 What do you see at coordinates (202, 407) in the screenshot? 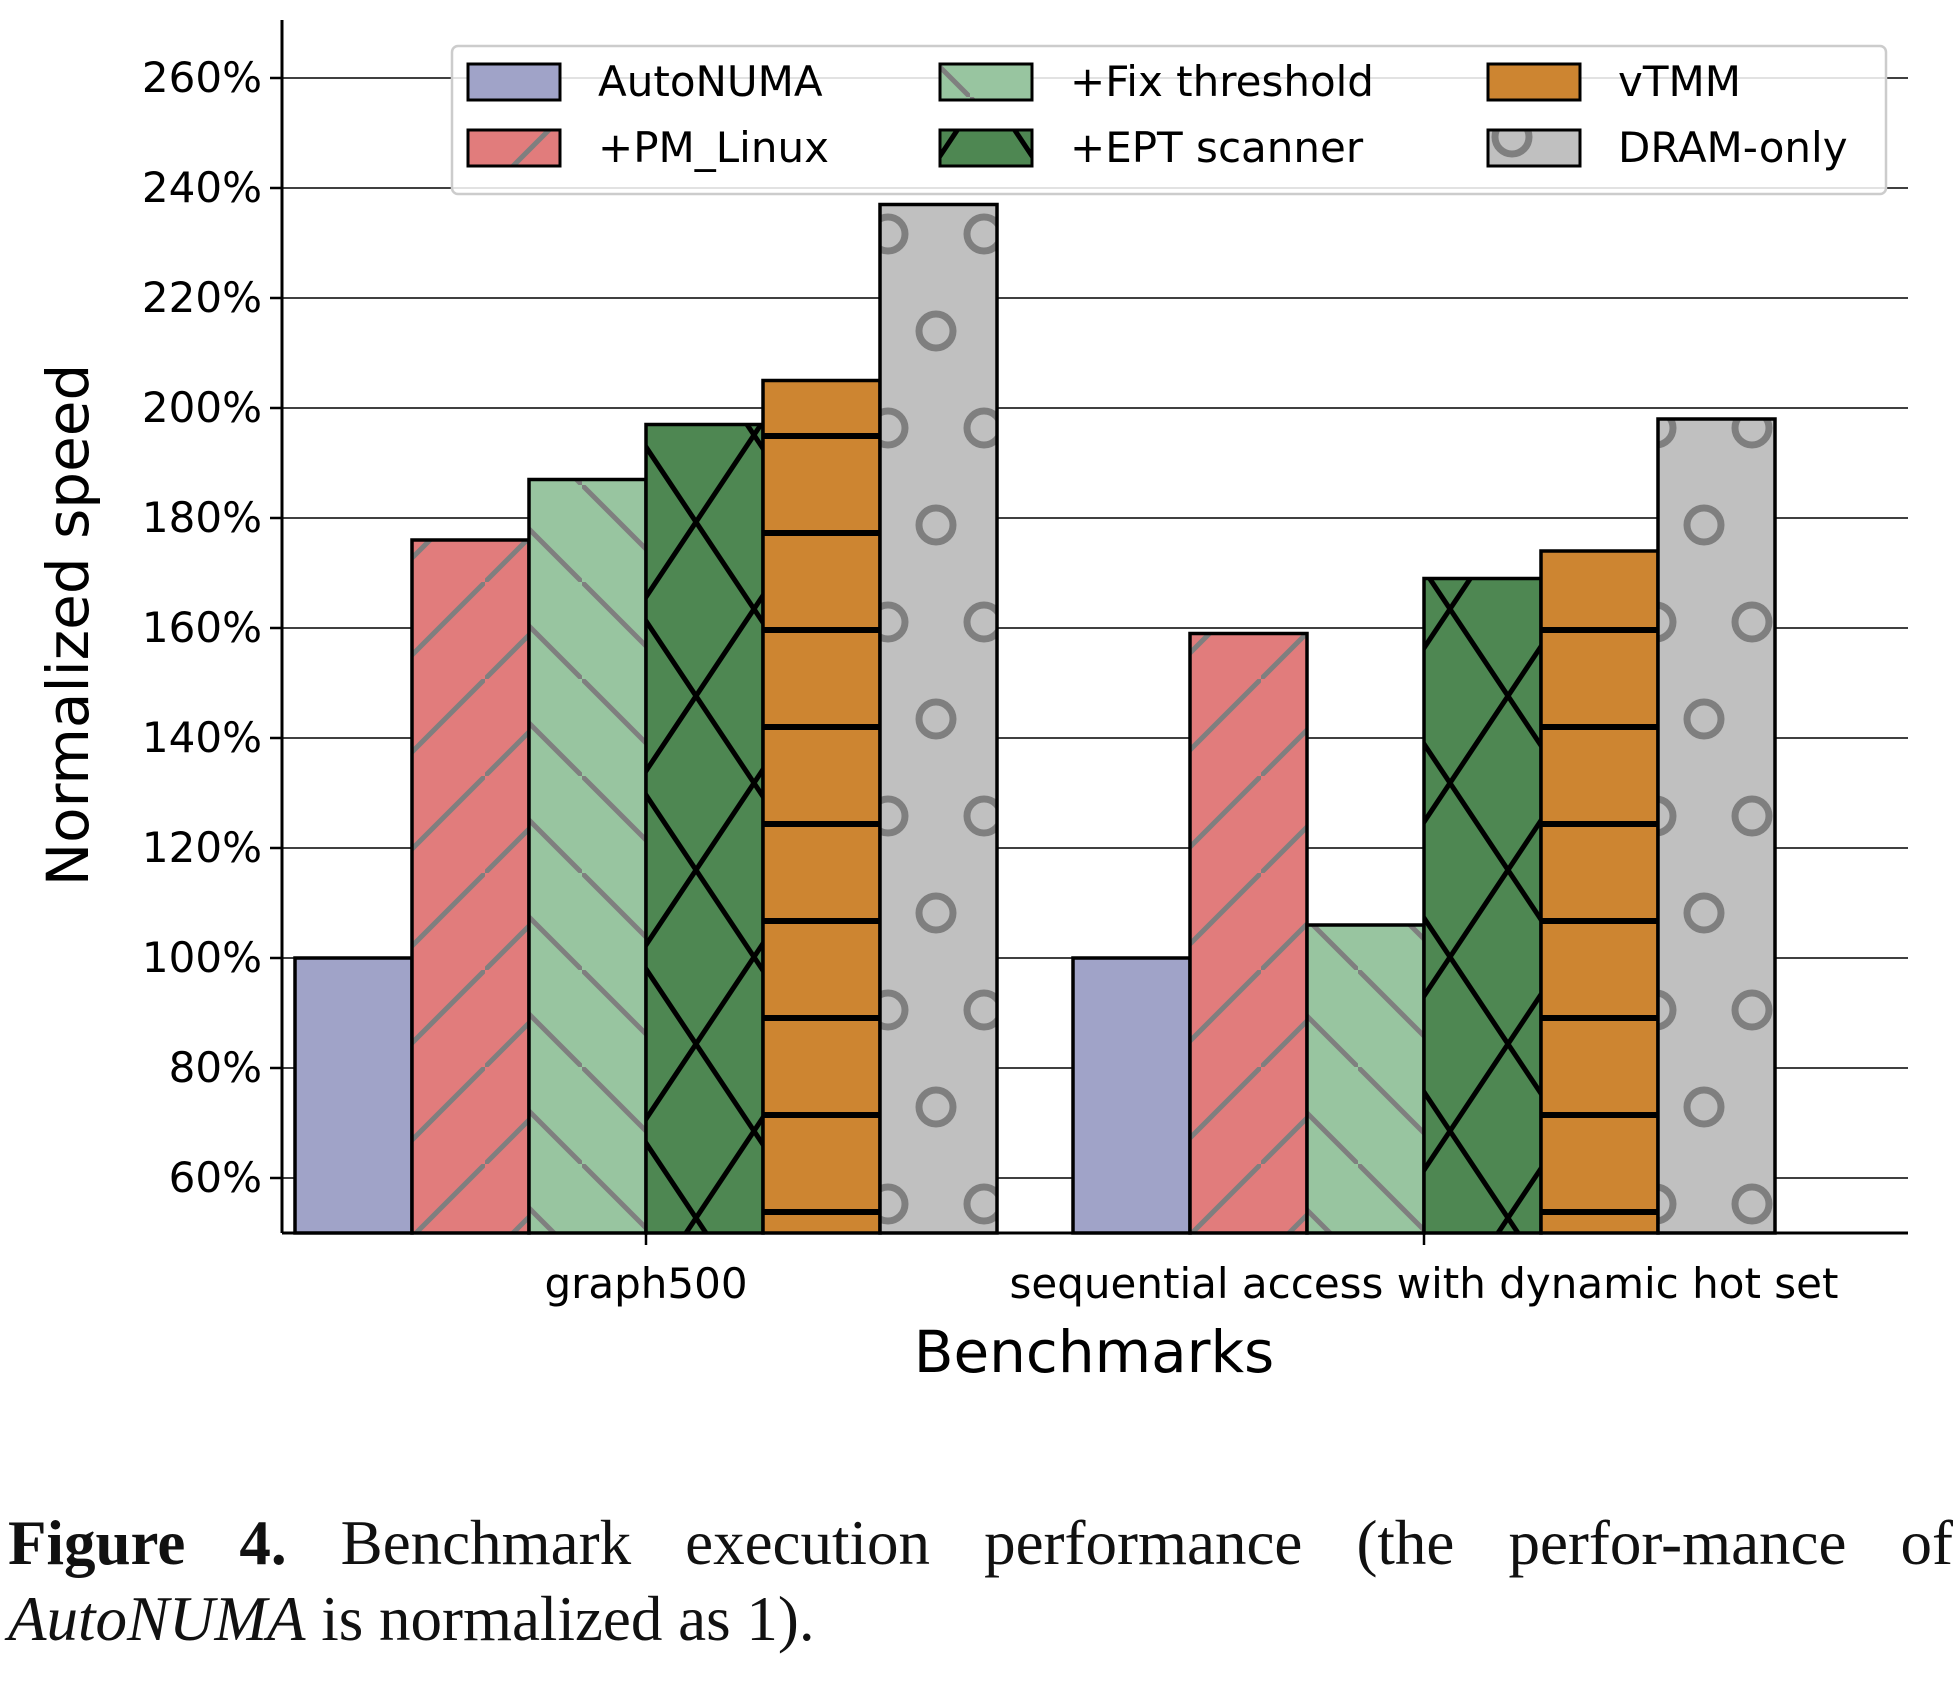
I see `y-tick-label: 200%` at bounding box center [202, 407].